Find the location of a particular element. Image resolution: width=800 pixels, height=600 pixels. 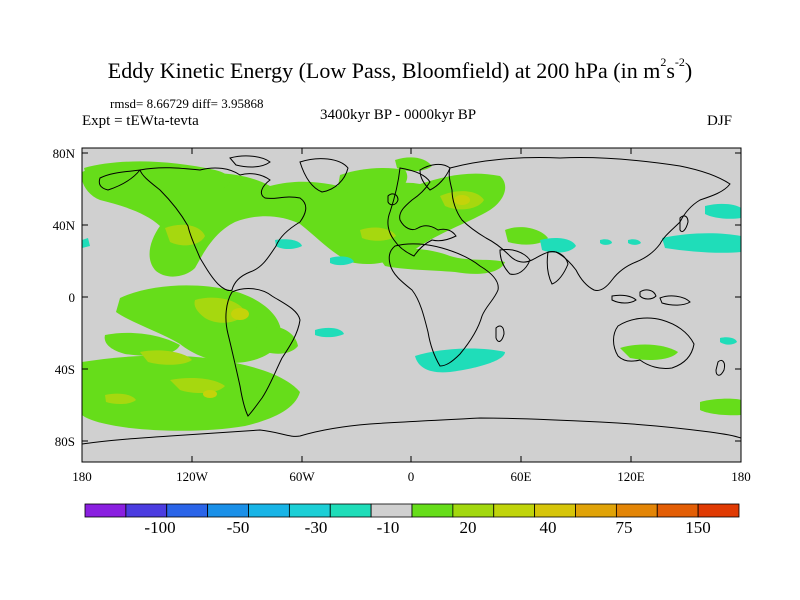

colorbar-label: 40 is located at coordinates (548, 527).